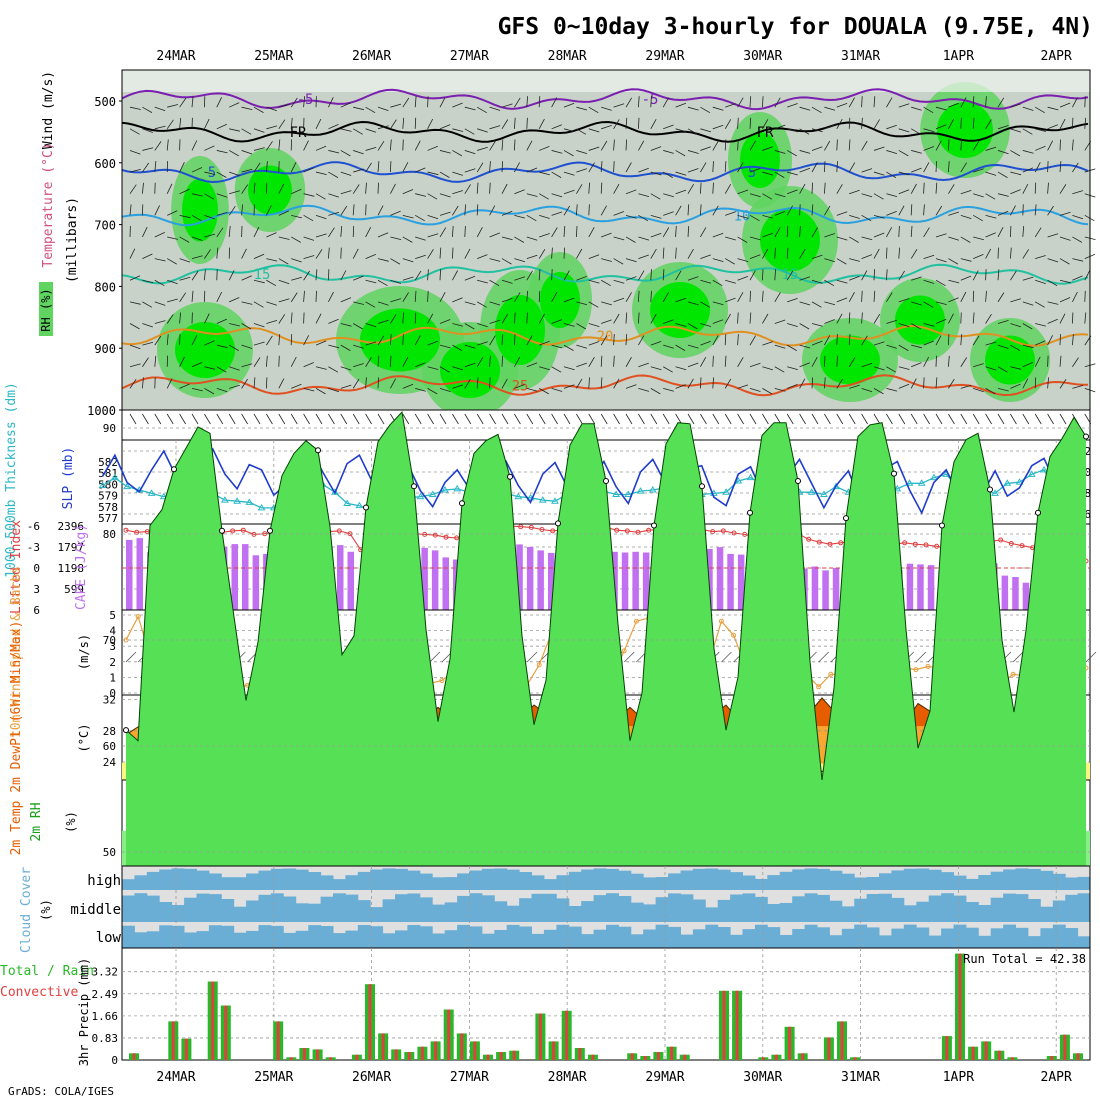 The height and width of the screenshot is (1100, 1100). Describe the element at coordinates (558, 523) in the screenshot. I see `rh2m-point` at that location.